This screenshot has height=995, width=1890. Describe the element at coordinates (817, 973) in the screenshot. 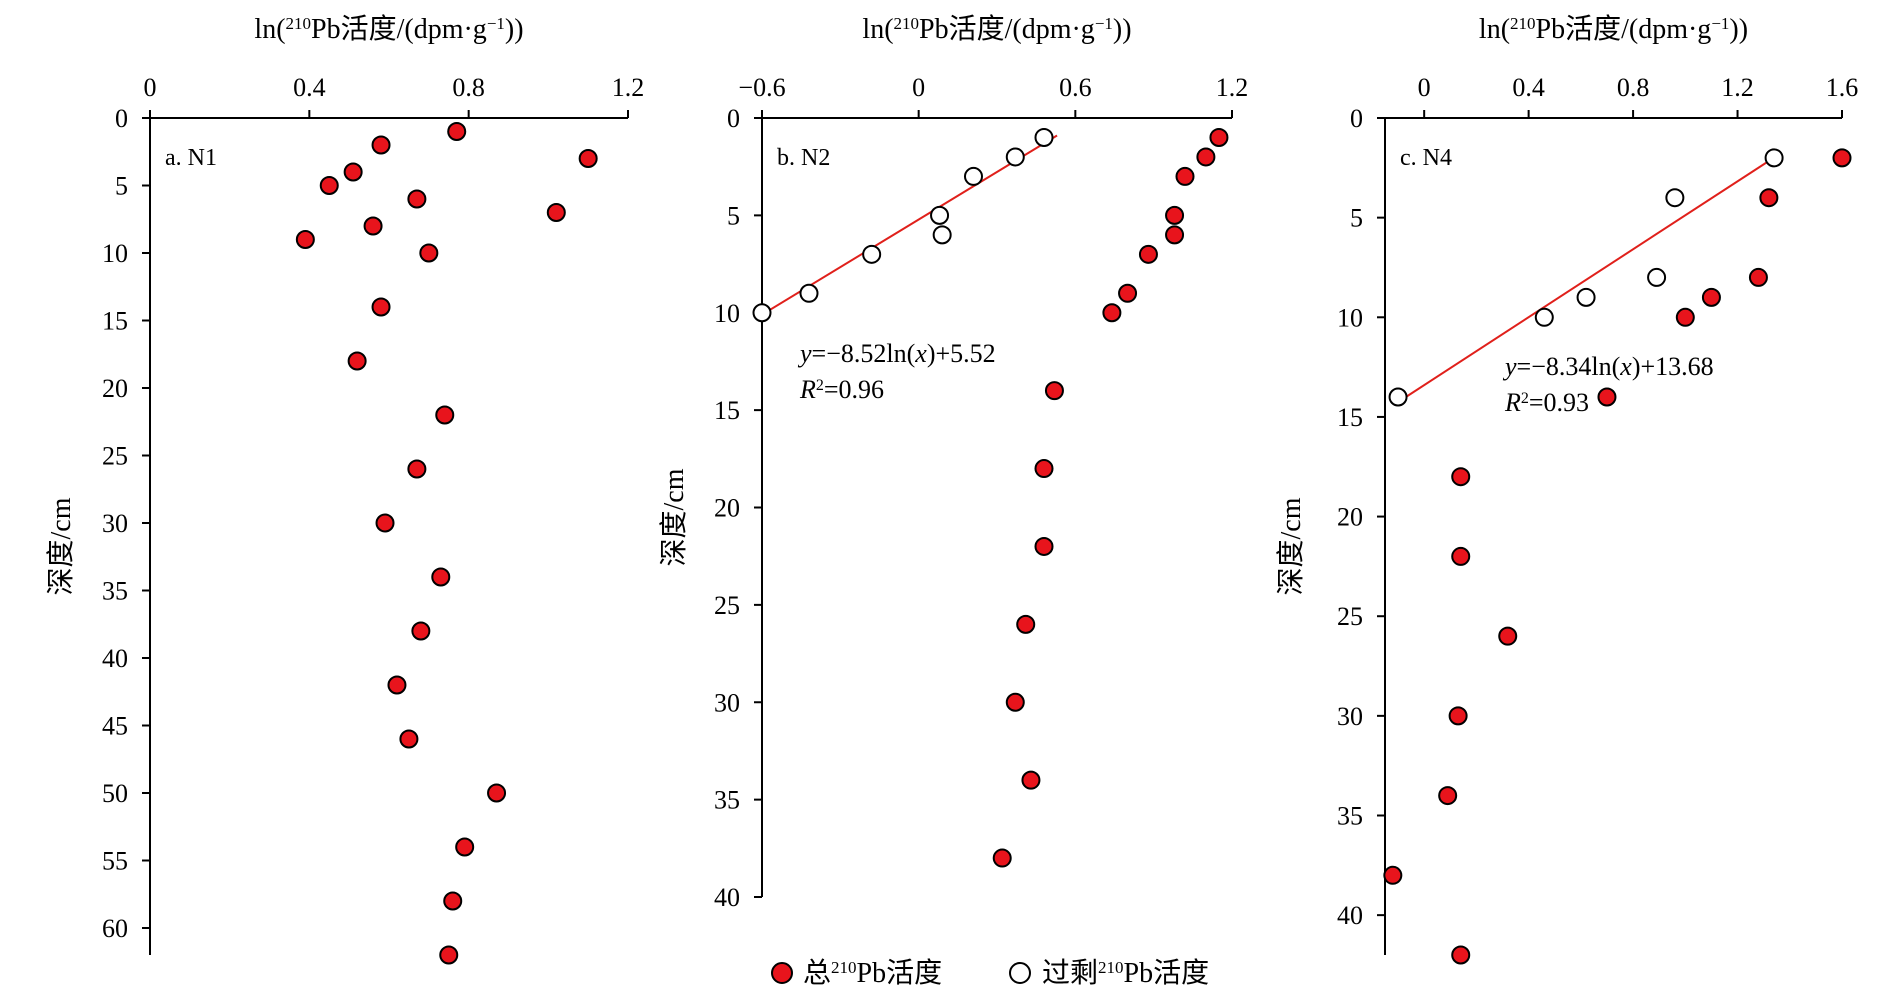

I see `legend-label-part: 总` at that location.